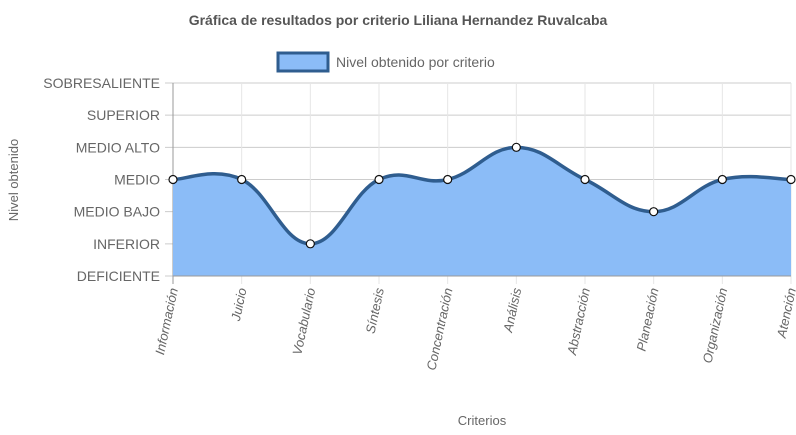  I want to click on y-tick-label: MEDIO ALTO, so click(118, 147).